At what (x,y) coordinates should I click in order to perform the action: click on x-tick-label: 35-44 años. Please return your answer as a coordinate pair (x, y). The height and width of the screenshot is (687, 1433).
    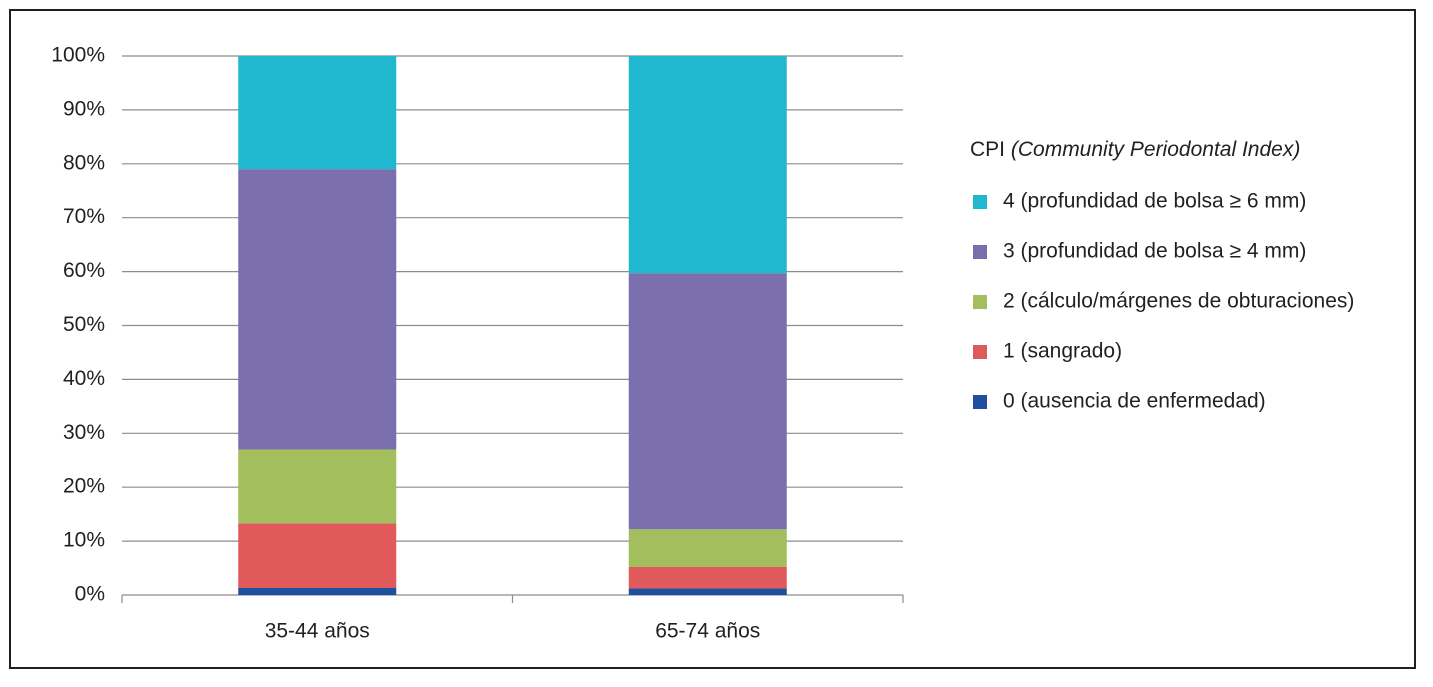
    Looking at the image, I should click on (317, 631).